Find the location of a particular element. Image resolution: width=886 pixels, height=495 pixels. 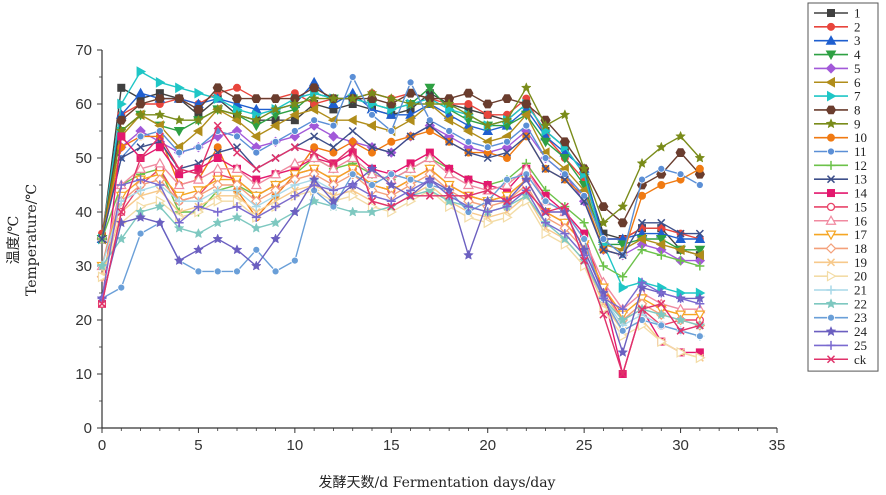

y-tick-label: 40 is located at coordinates (83, 212).